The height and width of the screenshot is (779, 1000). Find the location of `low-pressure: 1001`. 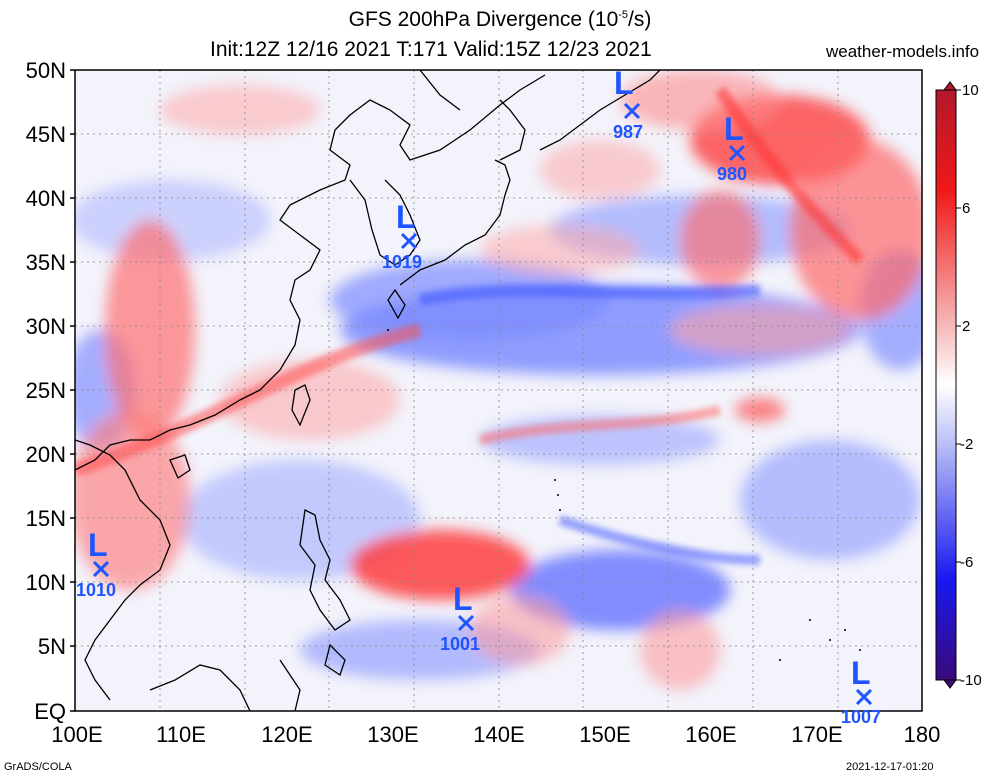

low-pressure: 1001 is located at coordinates (460, 644).